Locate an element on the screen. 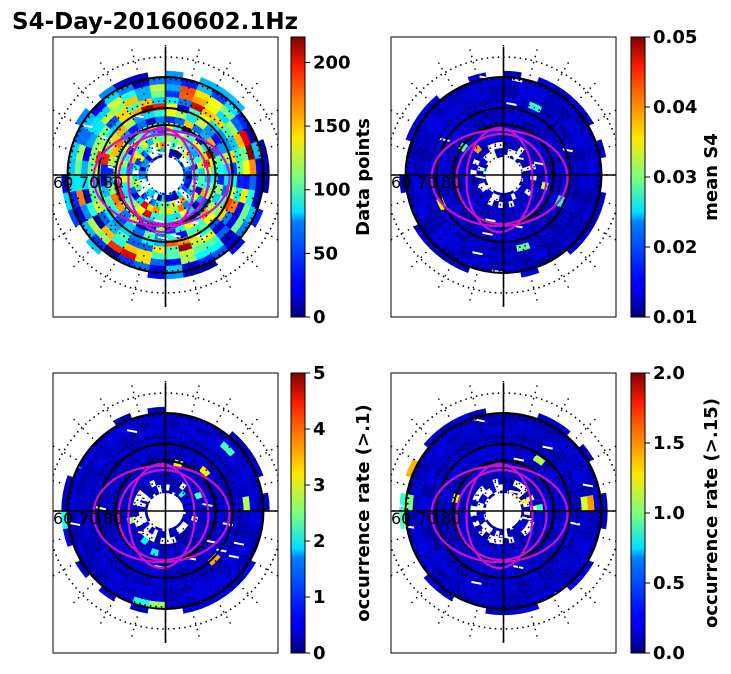  colorbar-tick-label: 1.5 is located at coordinates (669, 443).